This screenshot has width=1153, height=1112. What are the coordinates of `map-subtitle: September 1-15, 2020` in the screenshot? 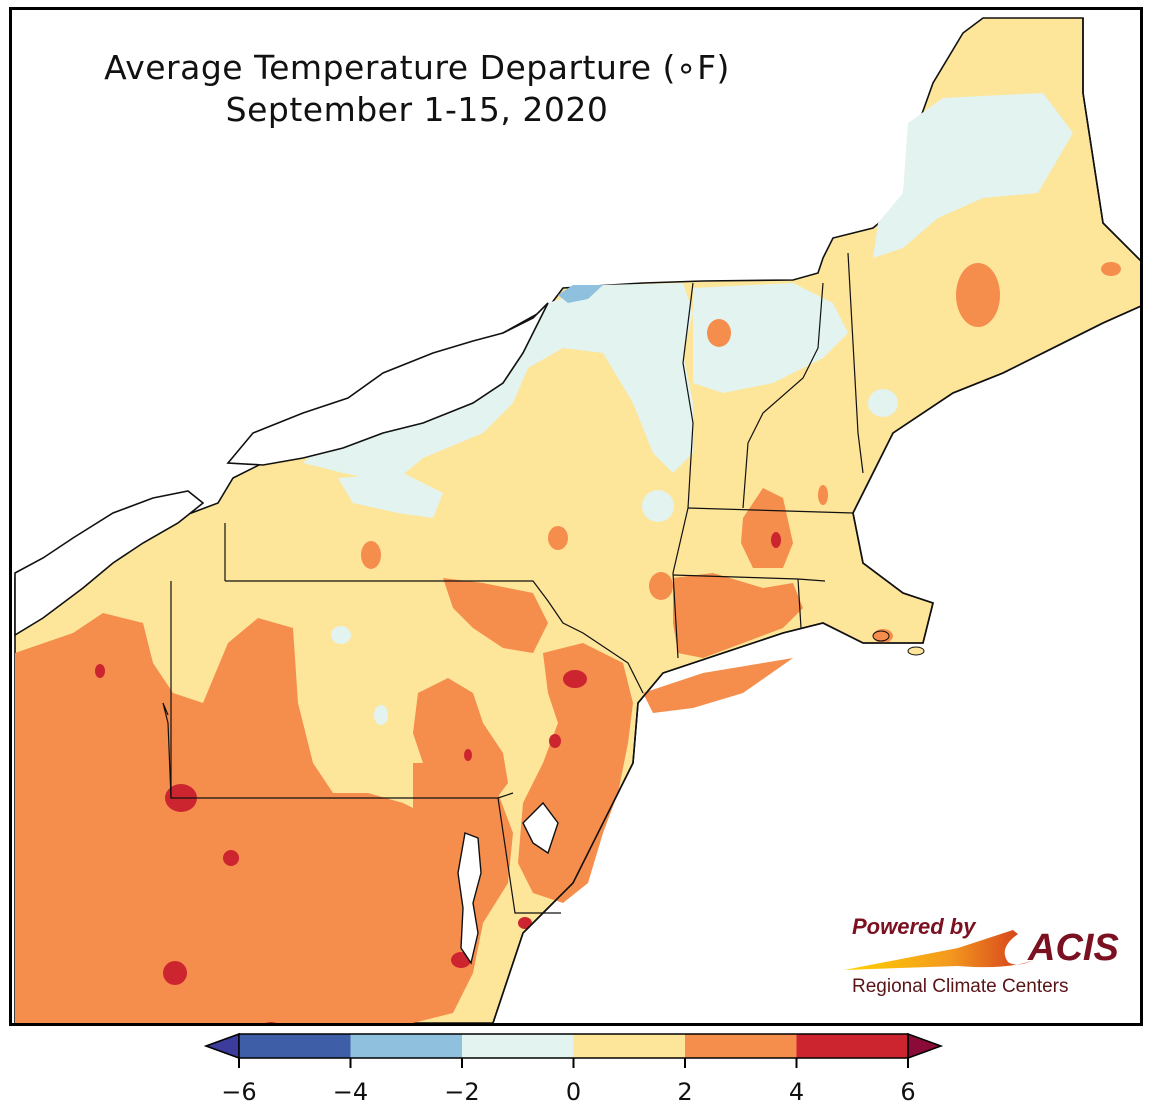 It's located at (417, 109).